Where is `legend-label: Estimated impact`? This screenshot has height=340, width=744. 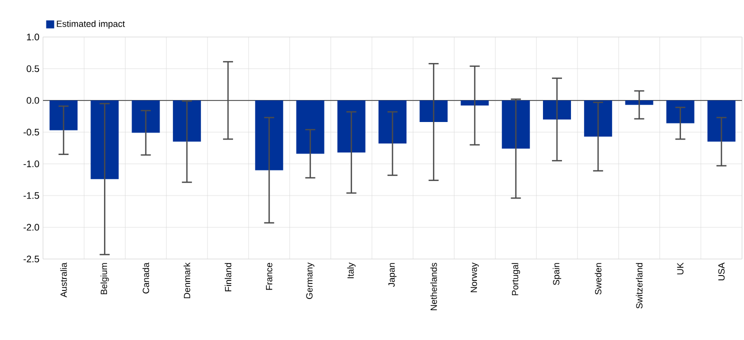 legend-label: Estimated impact is located at coordinates (90, 24).